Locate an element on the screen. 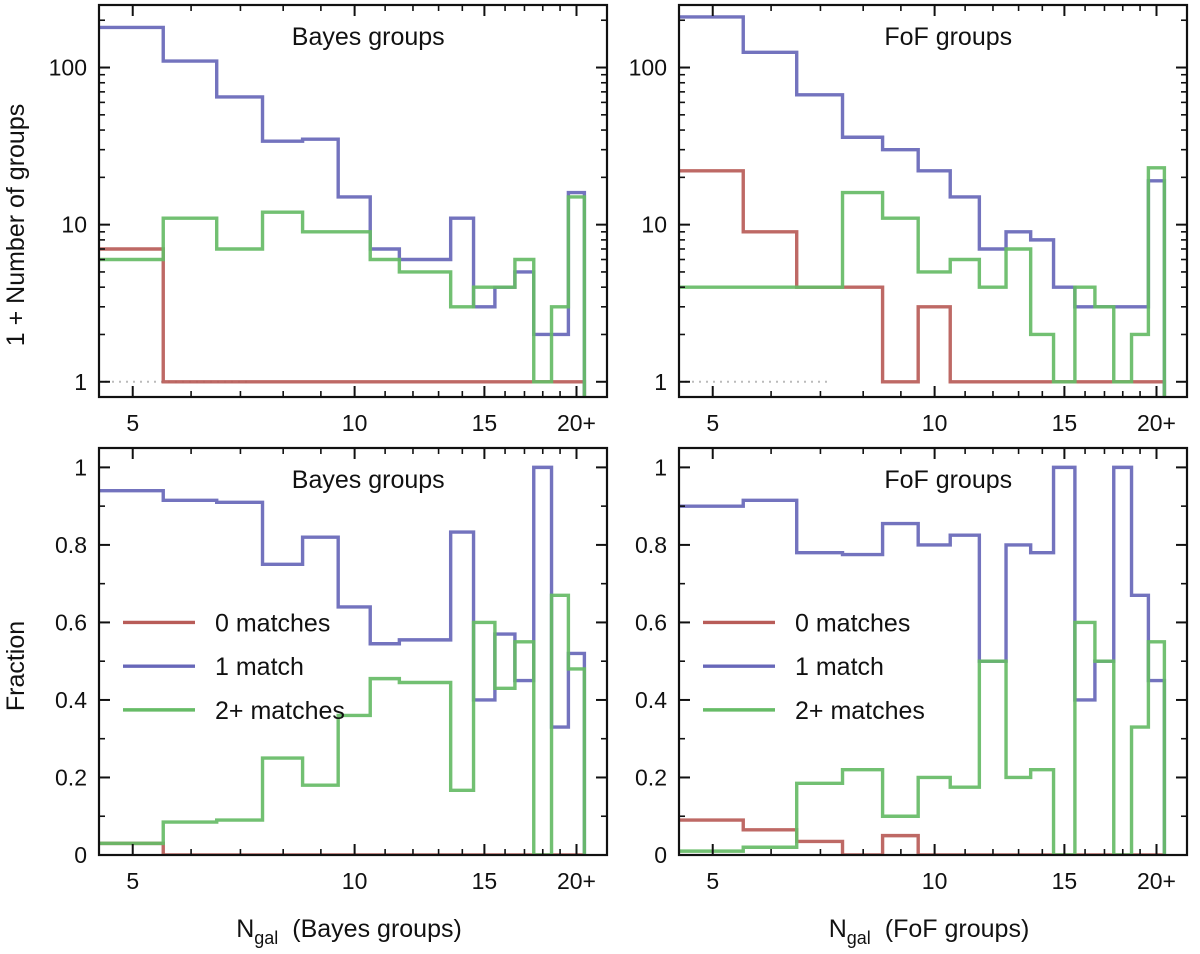 The height and width of the screenshot is (954, 1200). x-axis-label: Ngal (Bayes groups) is located at coordinates (349, 931).